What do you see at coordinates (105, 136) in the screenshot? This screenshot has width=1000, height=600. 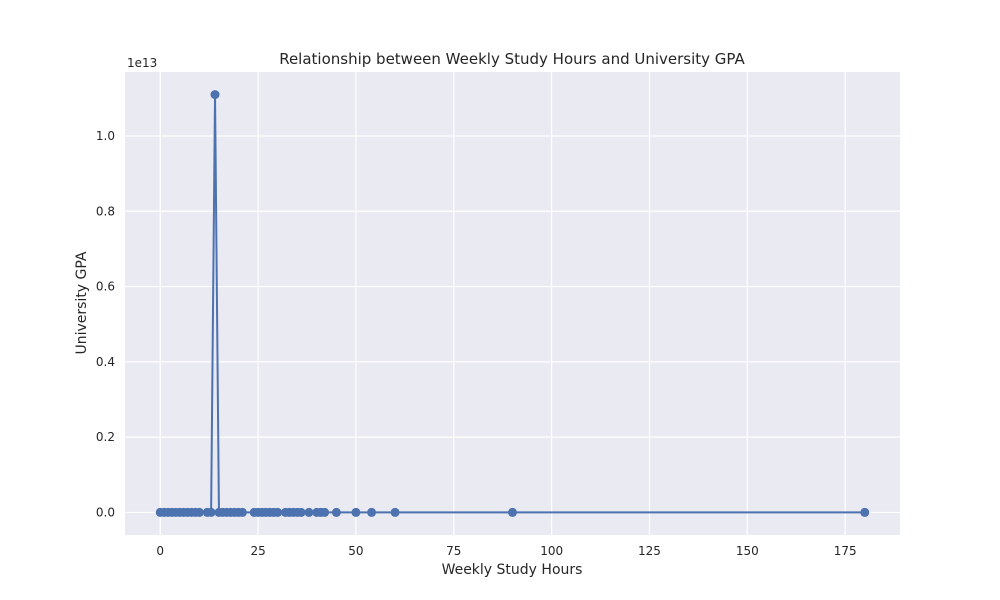 I see `y-tick-label: 1.0` at bounding box center [105, 136].